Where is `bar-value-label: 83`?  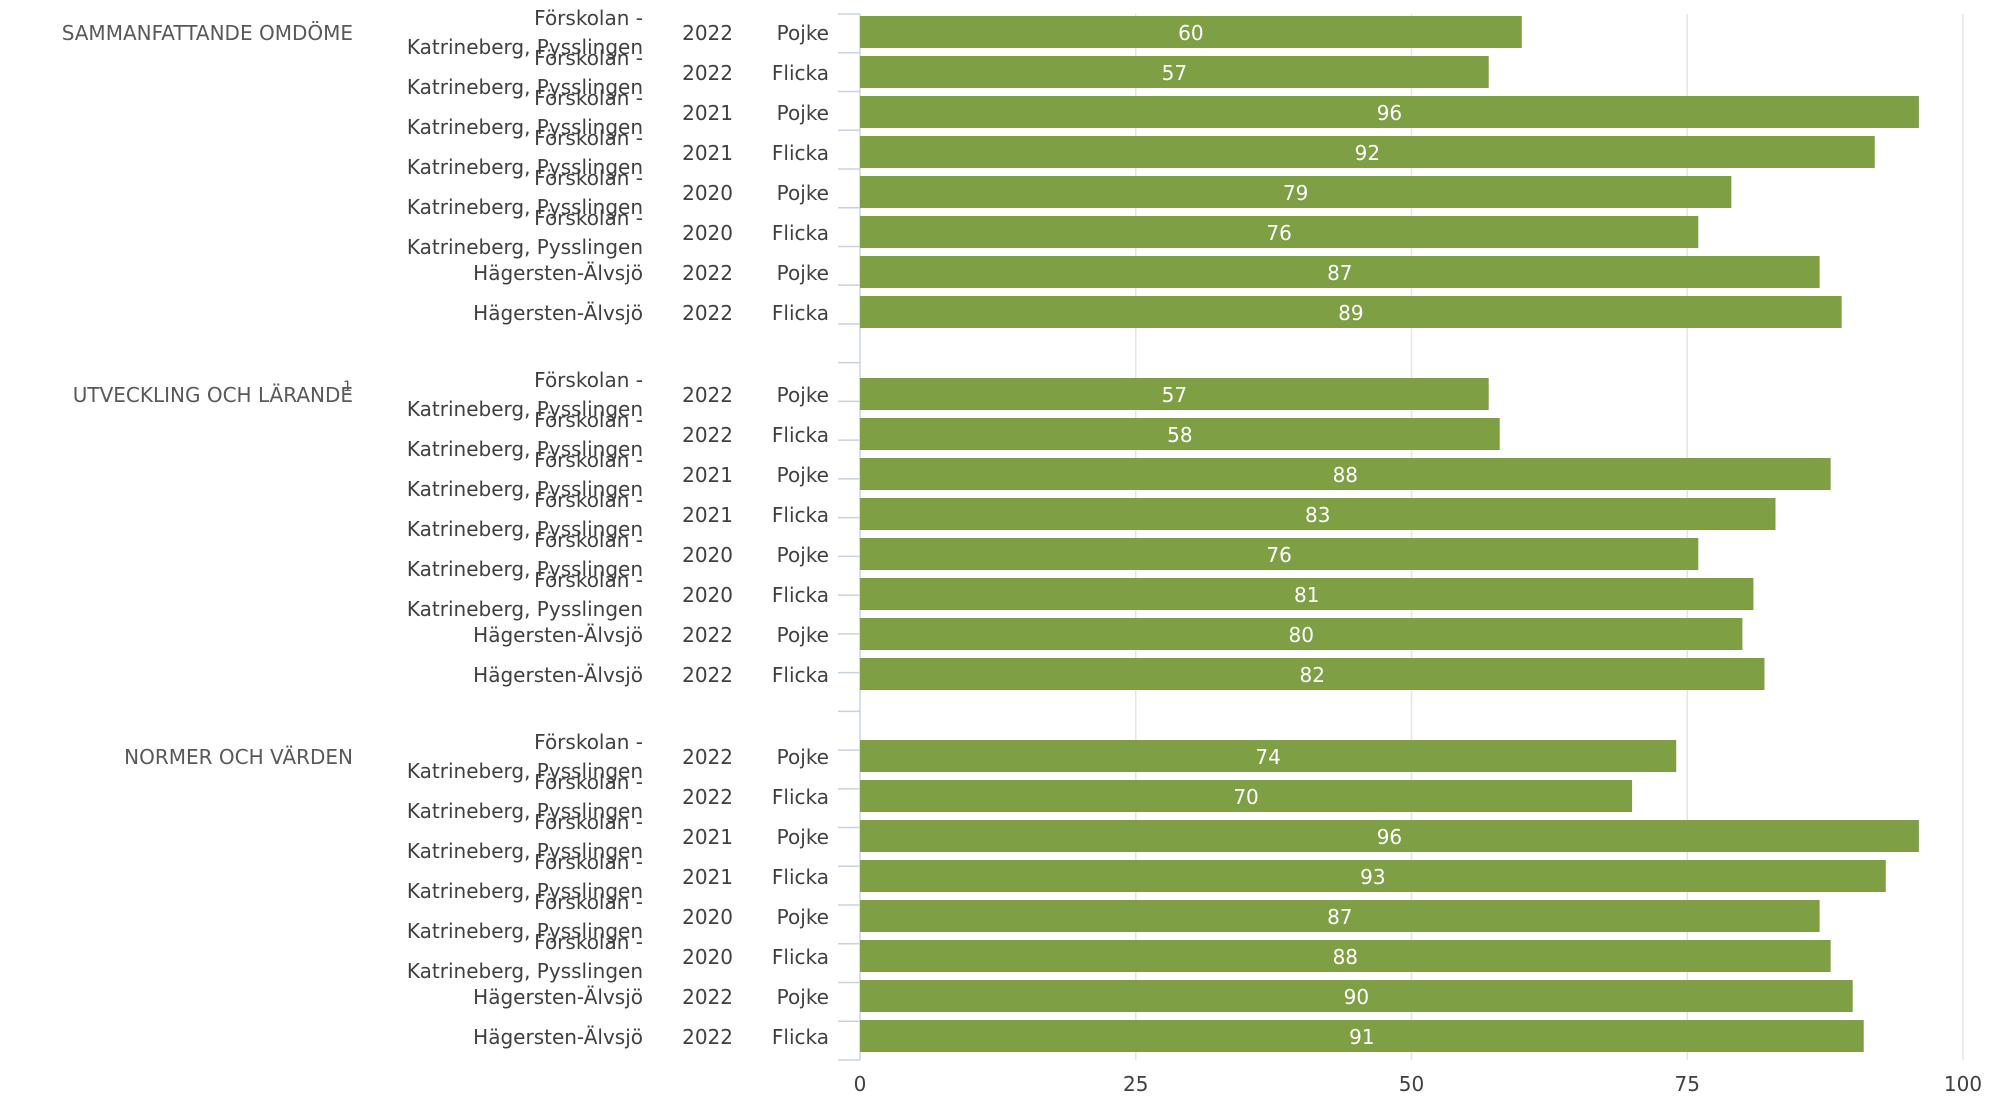 bar-value-label: 83 is located at coordinates (1317, 515).